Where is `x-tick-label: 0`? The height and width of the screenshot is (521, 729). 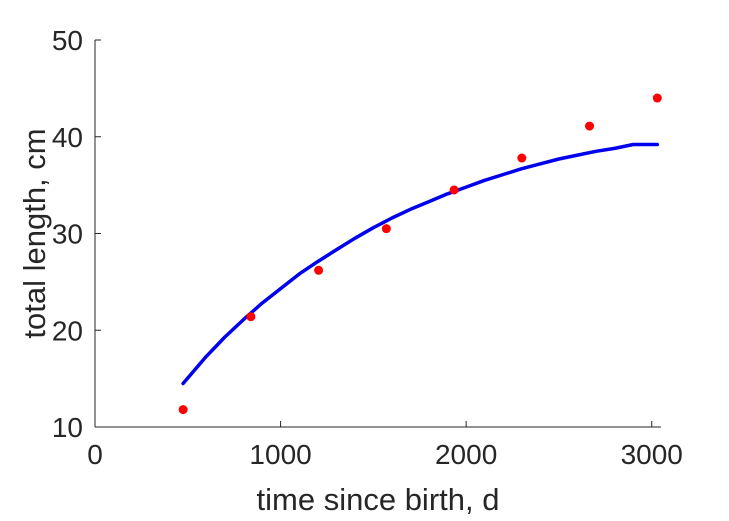 x-tick-label: 0 is located at coordinates (95, 454).